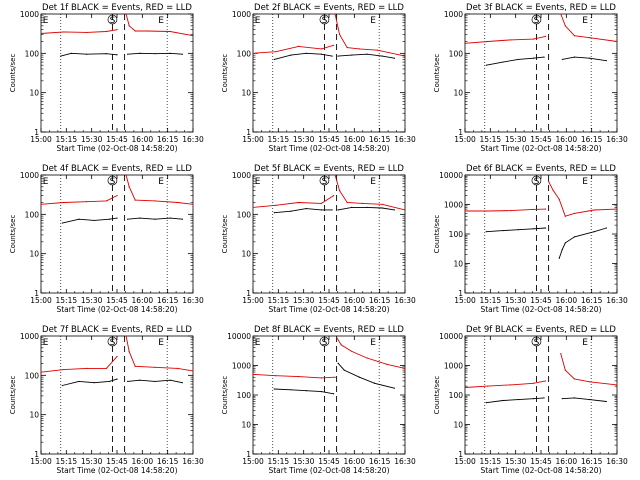  I want to click on panel-title: Det 1f BLACK = Events, RED = LLD, so click(117, 8).